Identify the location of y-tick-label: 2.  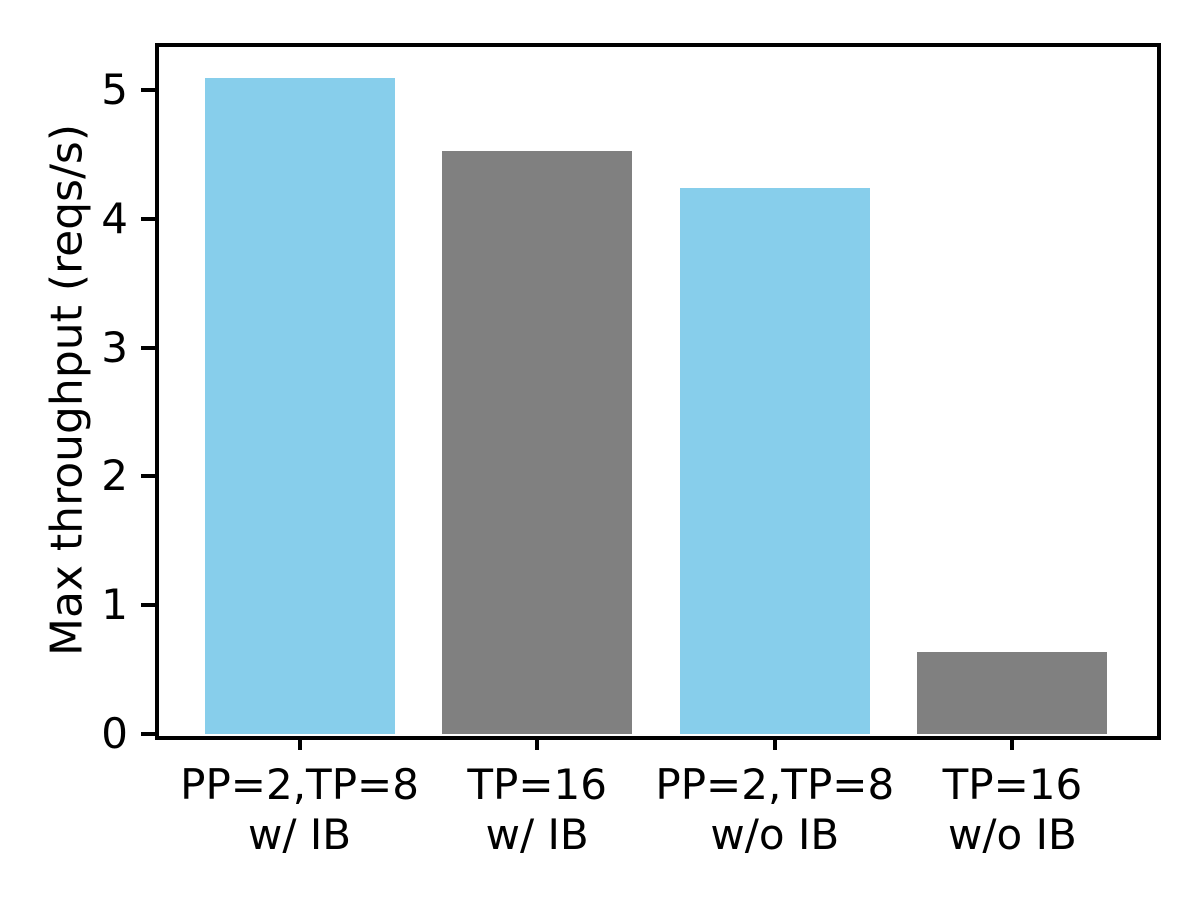
(114, 476).